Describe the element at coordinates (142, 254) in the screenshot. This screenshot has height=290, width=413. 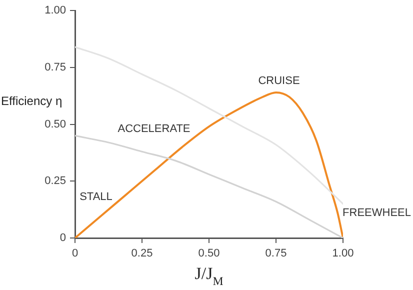
I see `x-tick-label: 0.25` at that location.